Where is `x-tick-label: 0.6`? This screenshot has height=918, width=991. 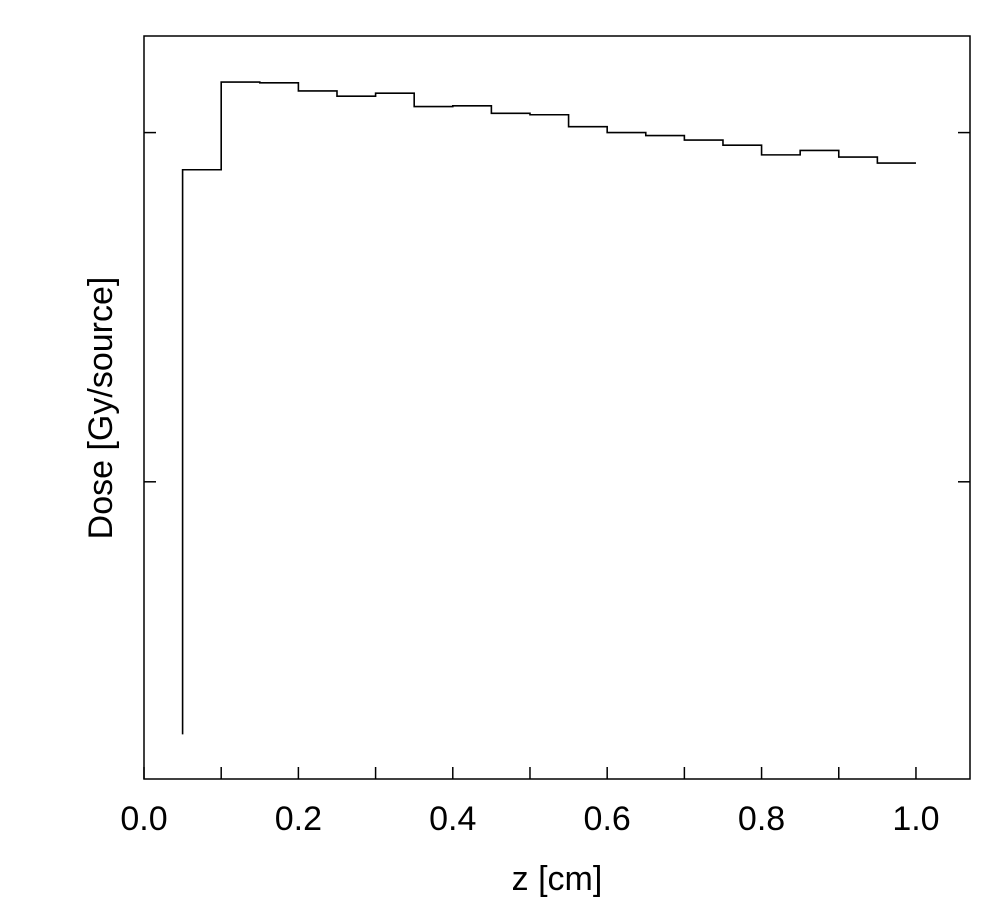 x-tick-label: 0.6 is located at coordinates (607, 819).